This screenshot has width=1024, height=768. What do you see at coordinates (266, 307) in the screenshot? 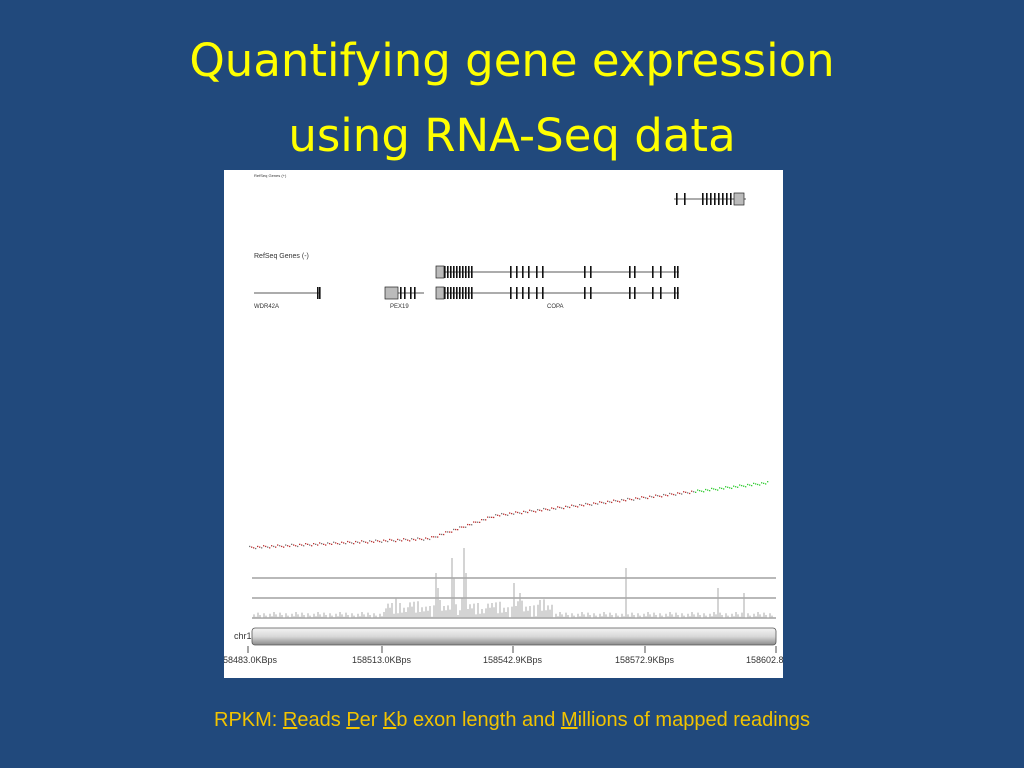
I see `gene-label: WDR42A` at bounding box center [266, 307].